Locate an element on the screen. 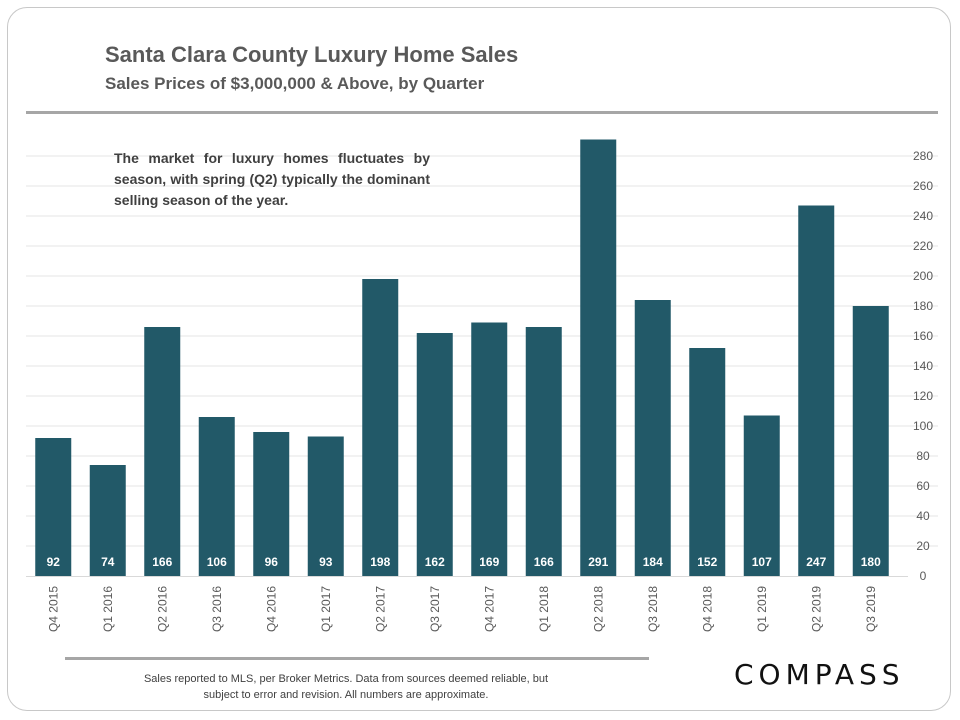 The image size is (960, 720). bar-value-label: 96 is located at coordinates (272, 562).